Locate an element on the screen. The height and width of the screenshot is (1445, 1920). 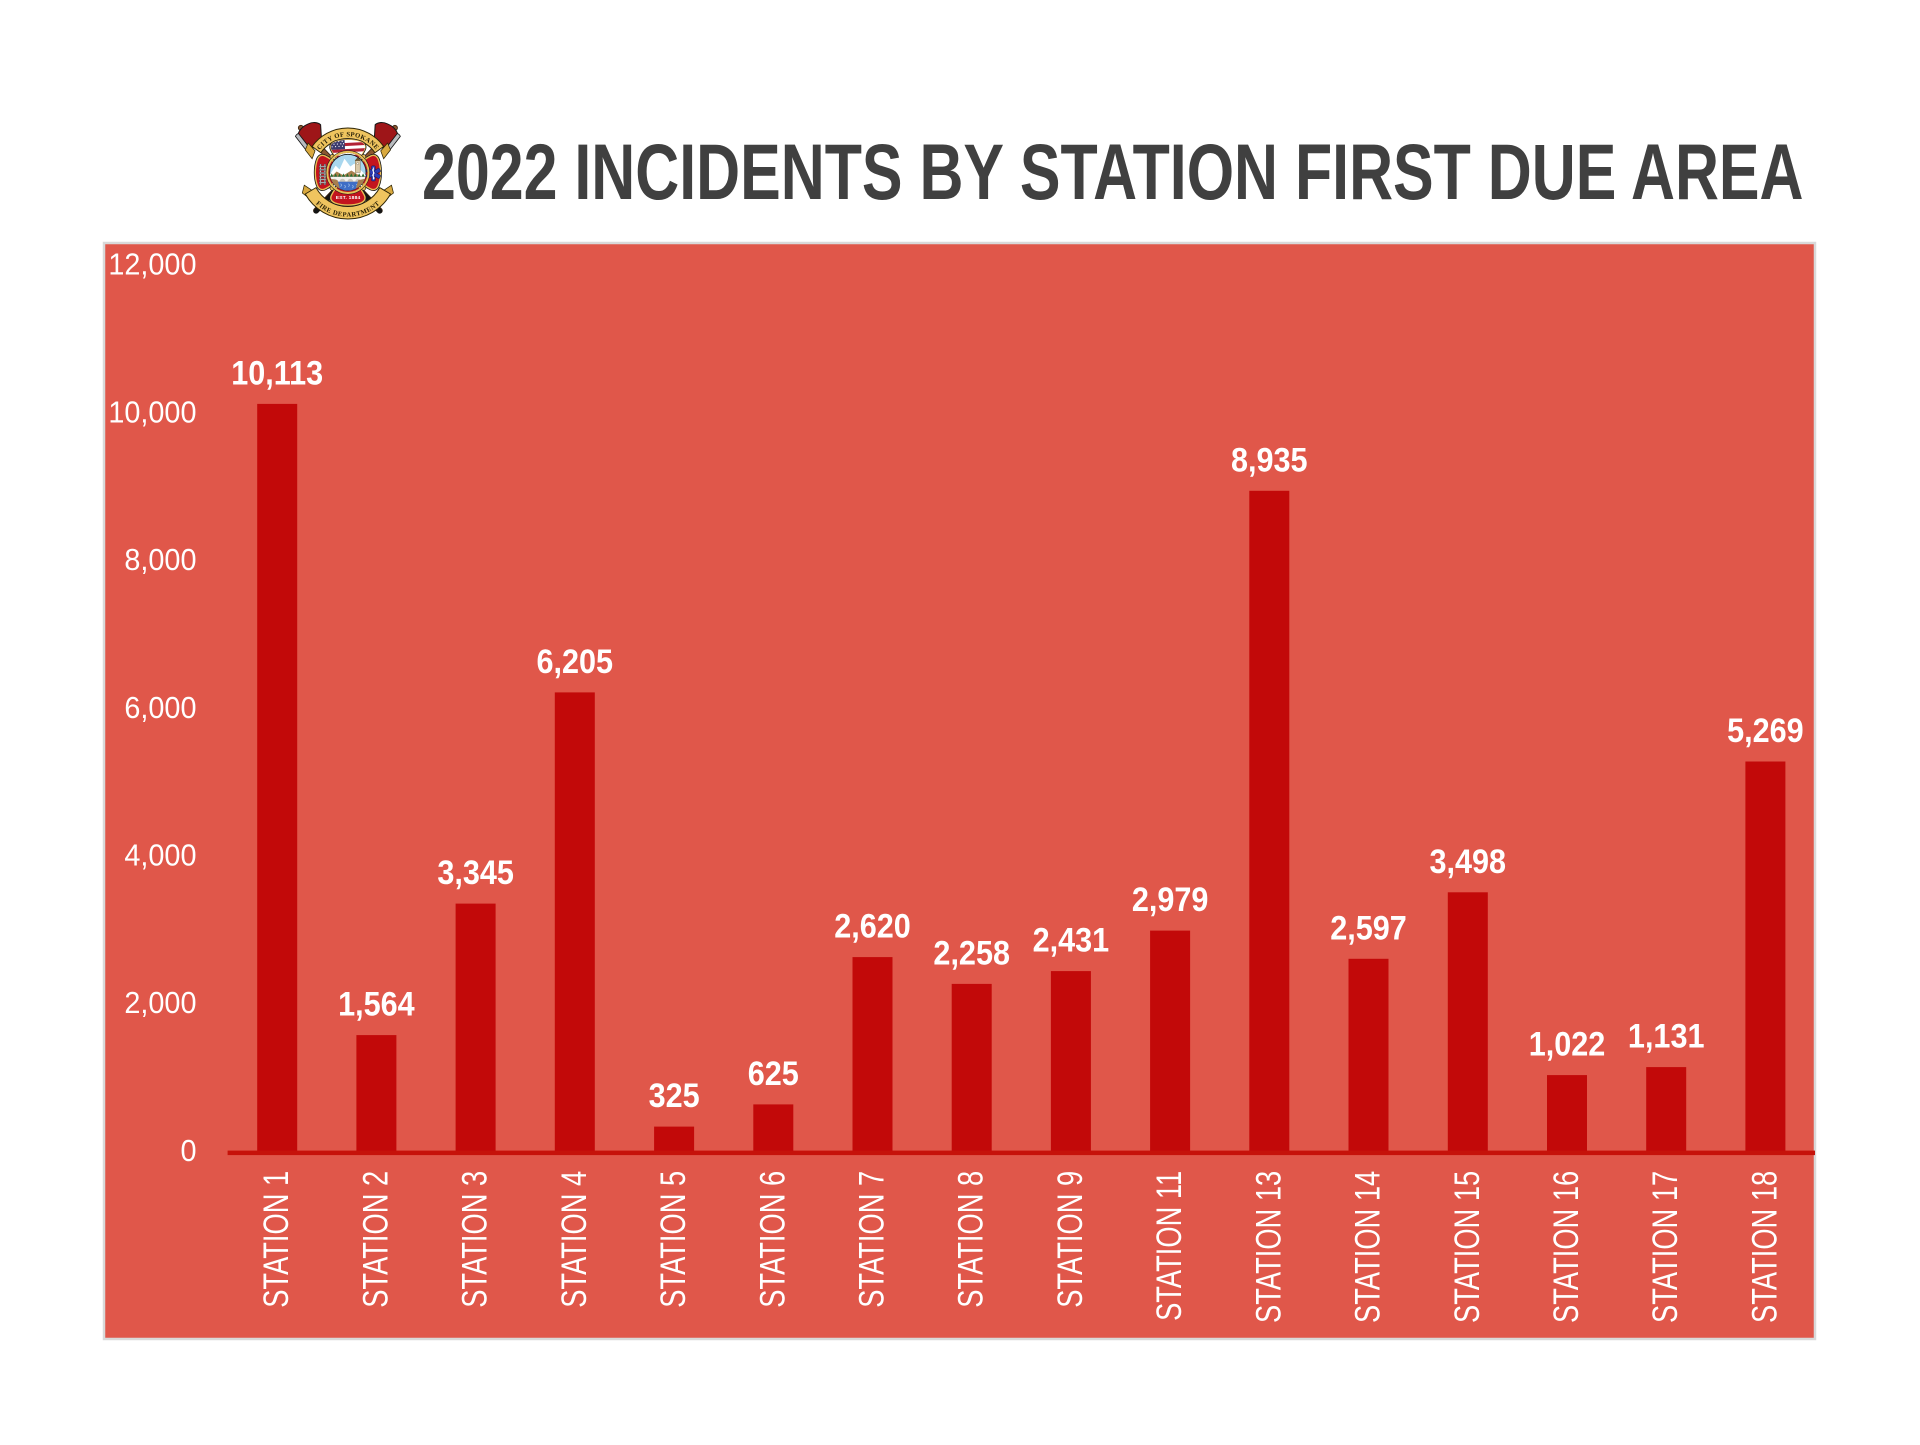
svg-text: 8,000 is located at coordinates (160, 560).